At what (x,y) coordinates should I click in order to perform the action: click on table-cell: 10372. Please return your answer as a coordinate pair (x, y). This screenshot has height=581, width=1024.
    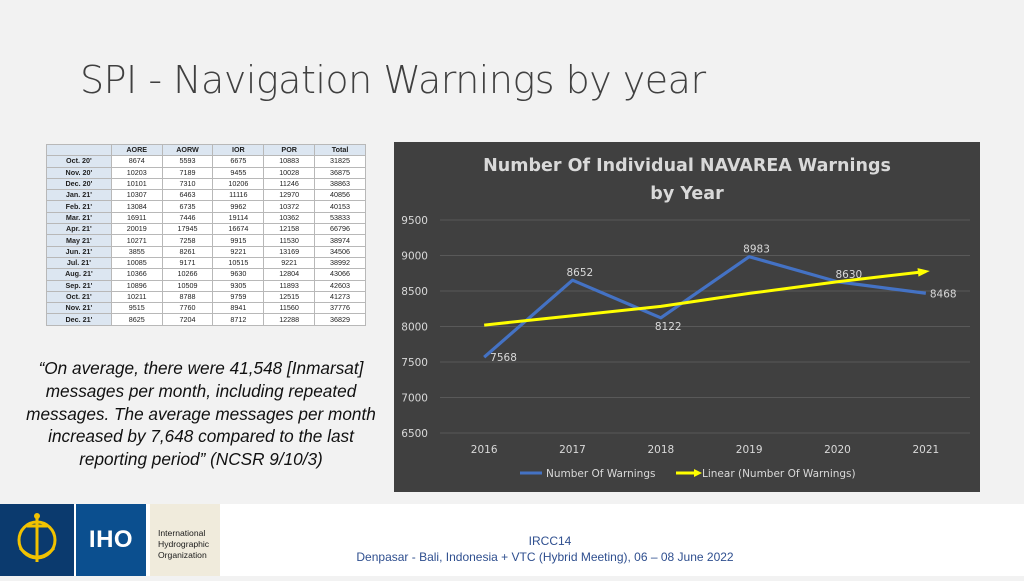
    Looking at the image, I should click on (289, 206).